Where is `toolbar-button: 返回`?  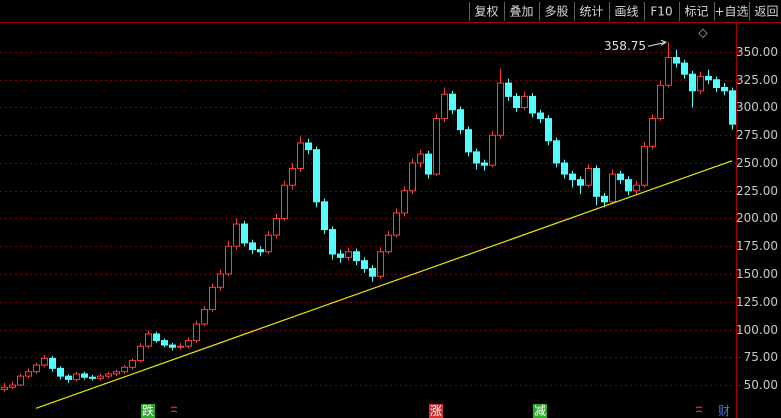 toolbar-button: 返回 is located at coordinates (766, 12).